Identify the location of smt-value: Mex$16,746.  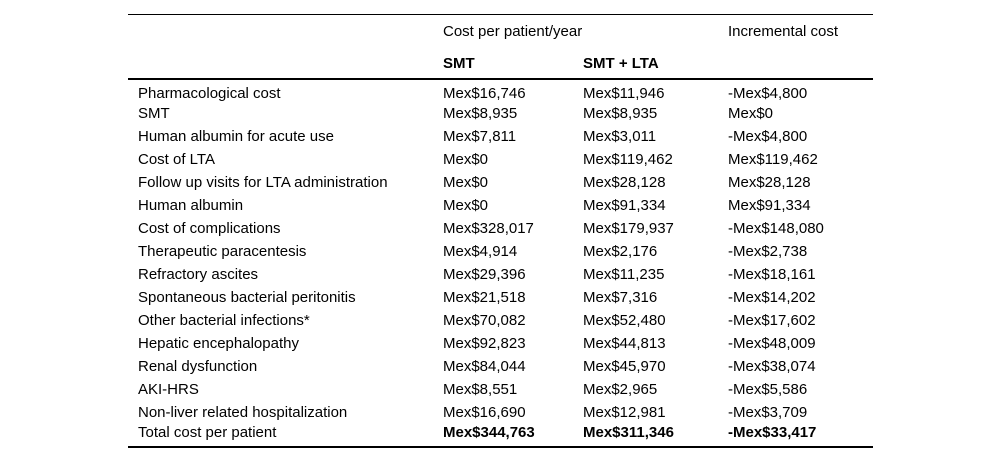
(484, 93).